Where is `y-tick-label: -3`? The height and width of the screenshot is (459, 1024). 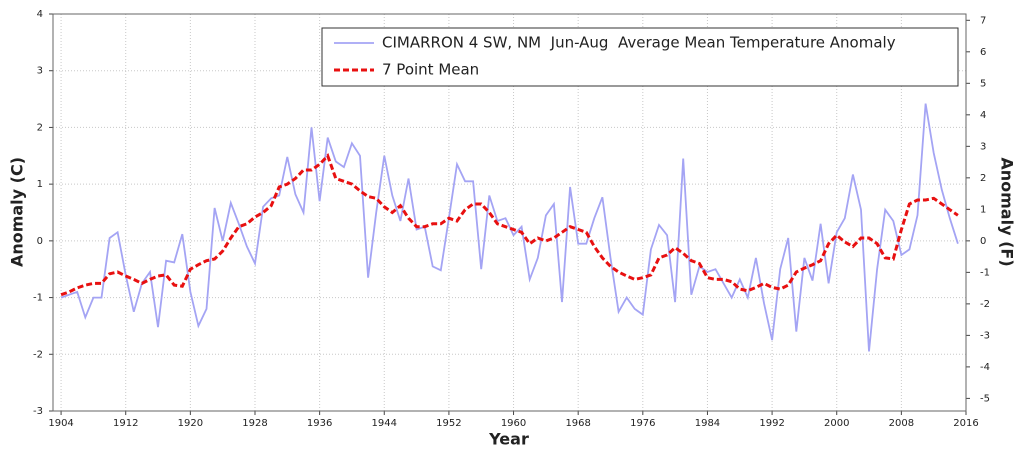 y-tick-label: -3 is located at coordinates (38, 411).